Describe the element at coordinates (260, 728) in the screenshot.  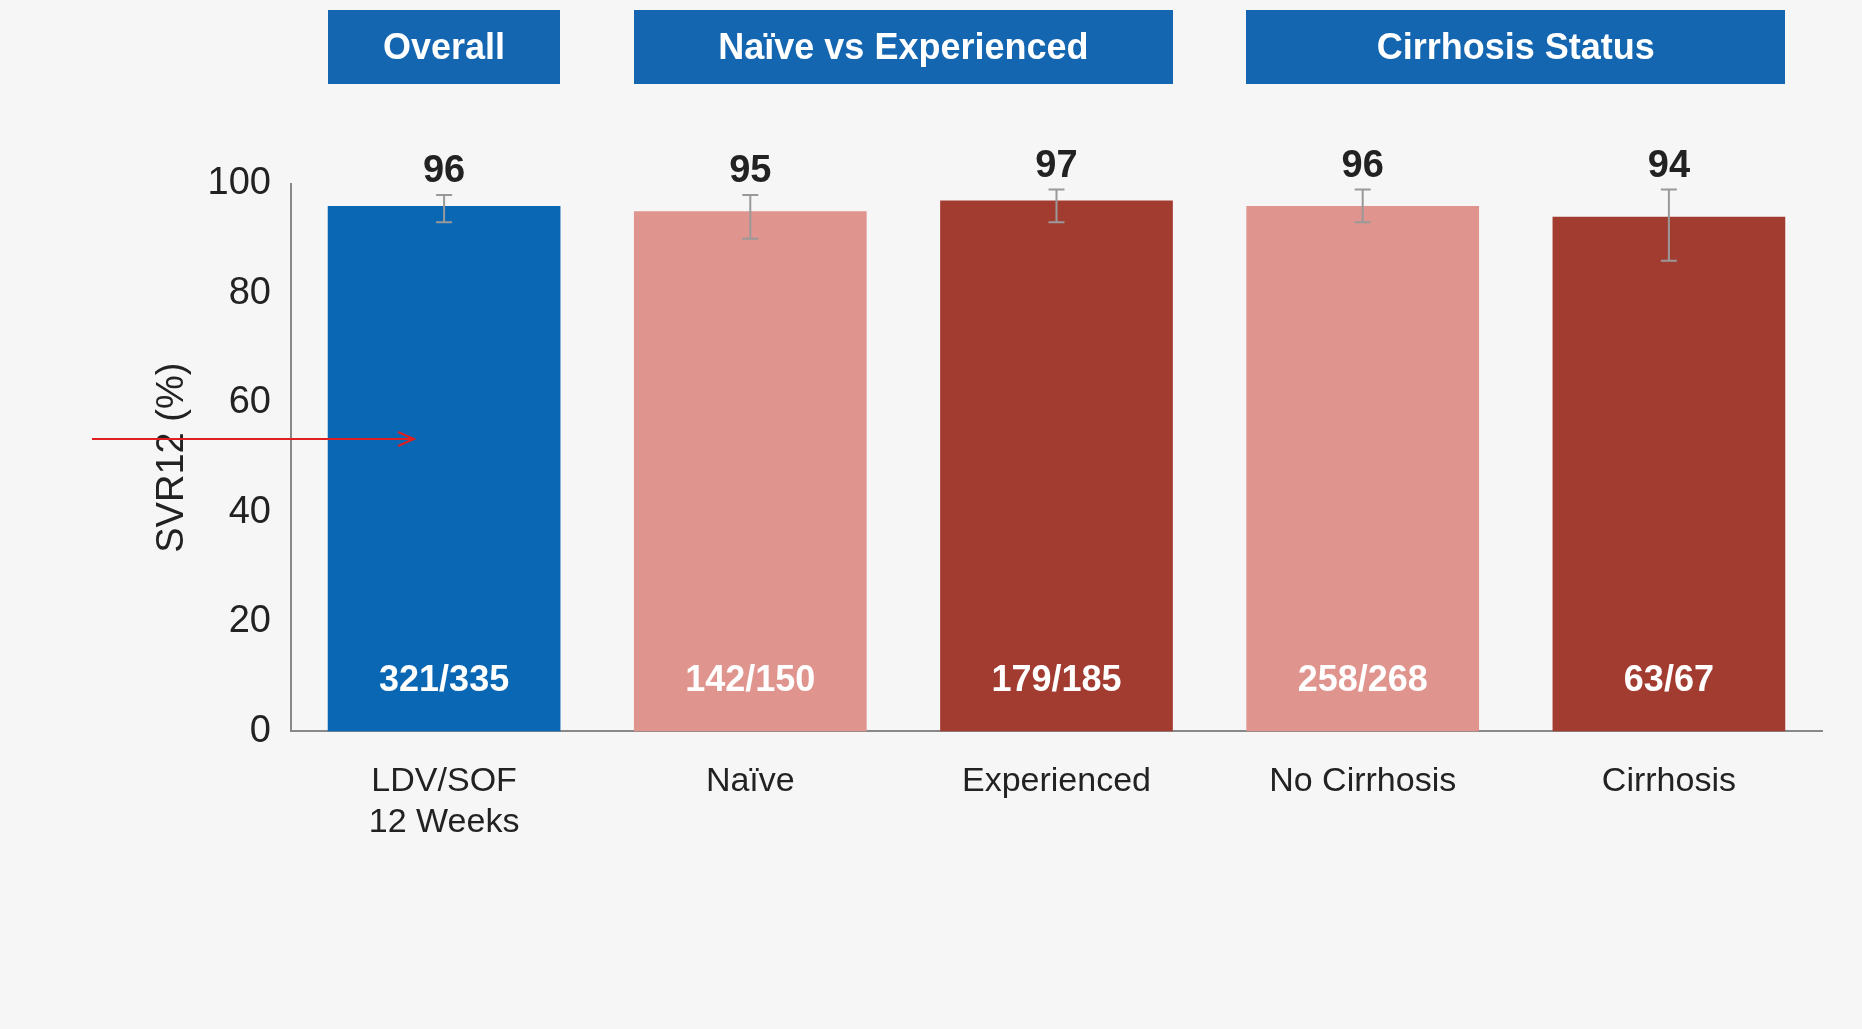
I see `y-tick-label: 0` at that location.